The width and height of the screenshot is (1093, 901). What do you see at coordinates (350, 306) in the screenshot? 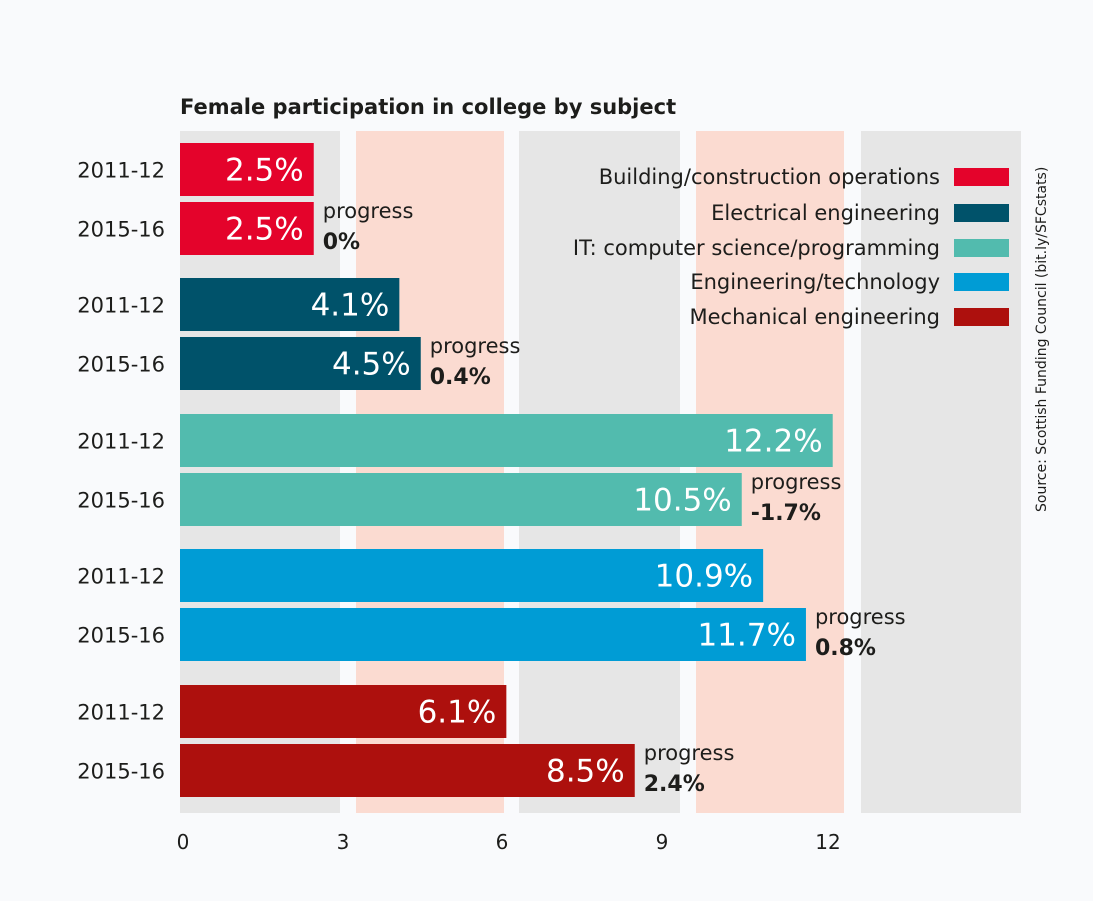
I see `bar-value-label: 4.1%` at bounding box center [350, 306].